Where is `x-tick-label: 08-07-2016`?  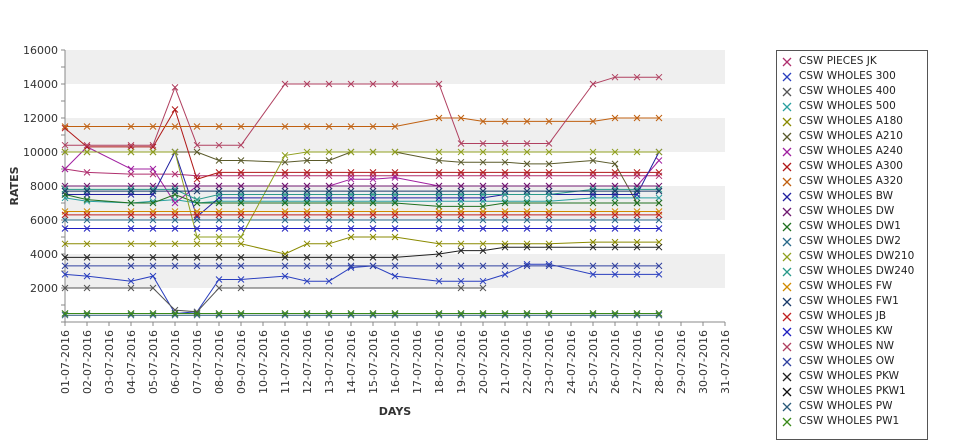 x-tick-label: 08-07-2016 is located at coordinates (219, 362).